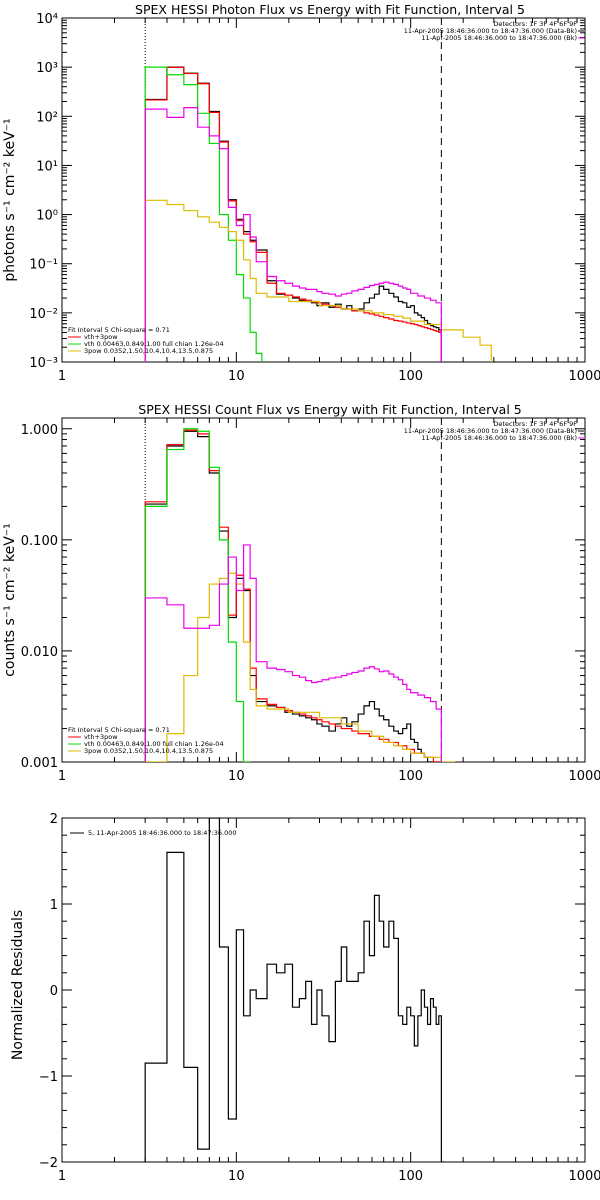  Describe the element at coordinates (43, 314) in the screenshot. I see `y-tick-label: 10⁻²` at that location.